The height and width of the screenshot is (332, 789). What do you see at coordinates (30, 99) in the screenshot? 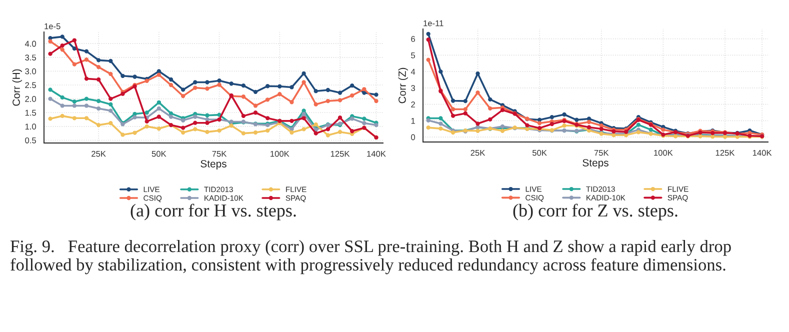
I see `y-tick-label: 2.0` at bounding box center [30, 99].